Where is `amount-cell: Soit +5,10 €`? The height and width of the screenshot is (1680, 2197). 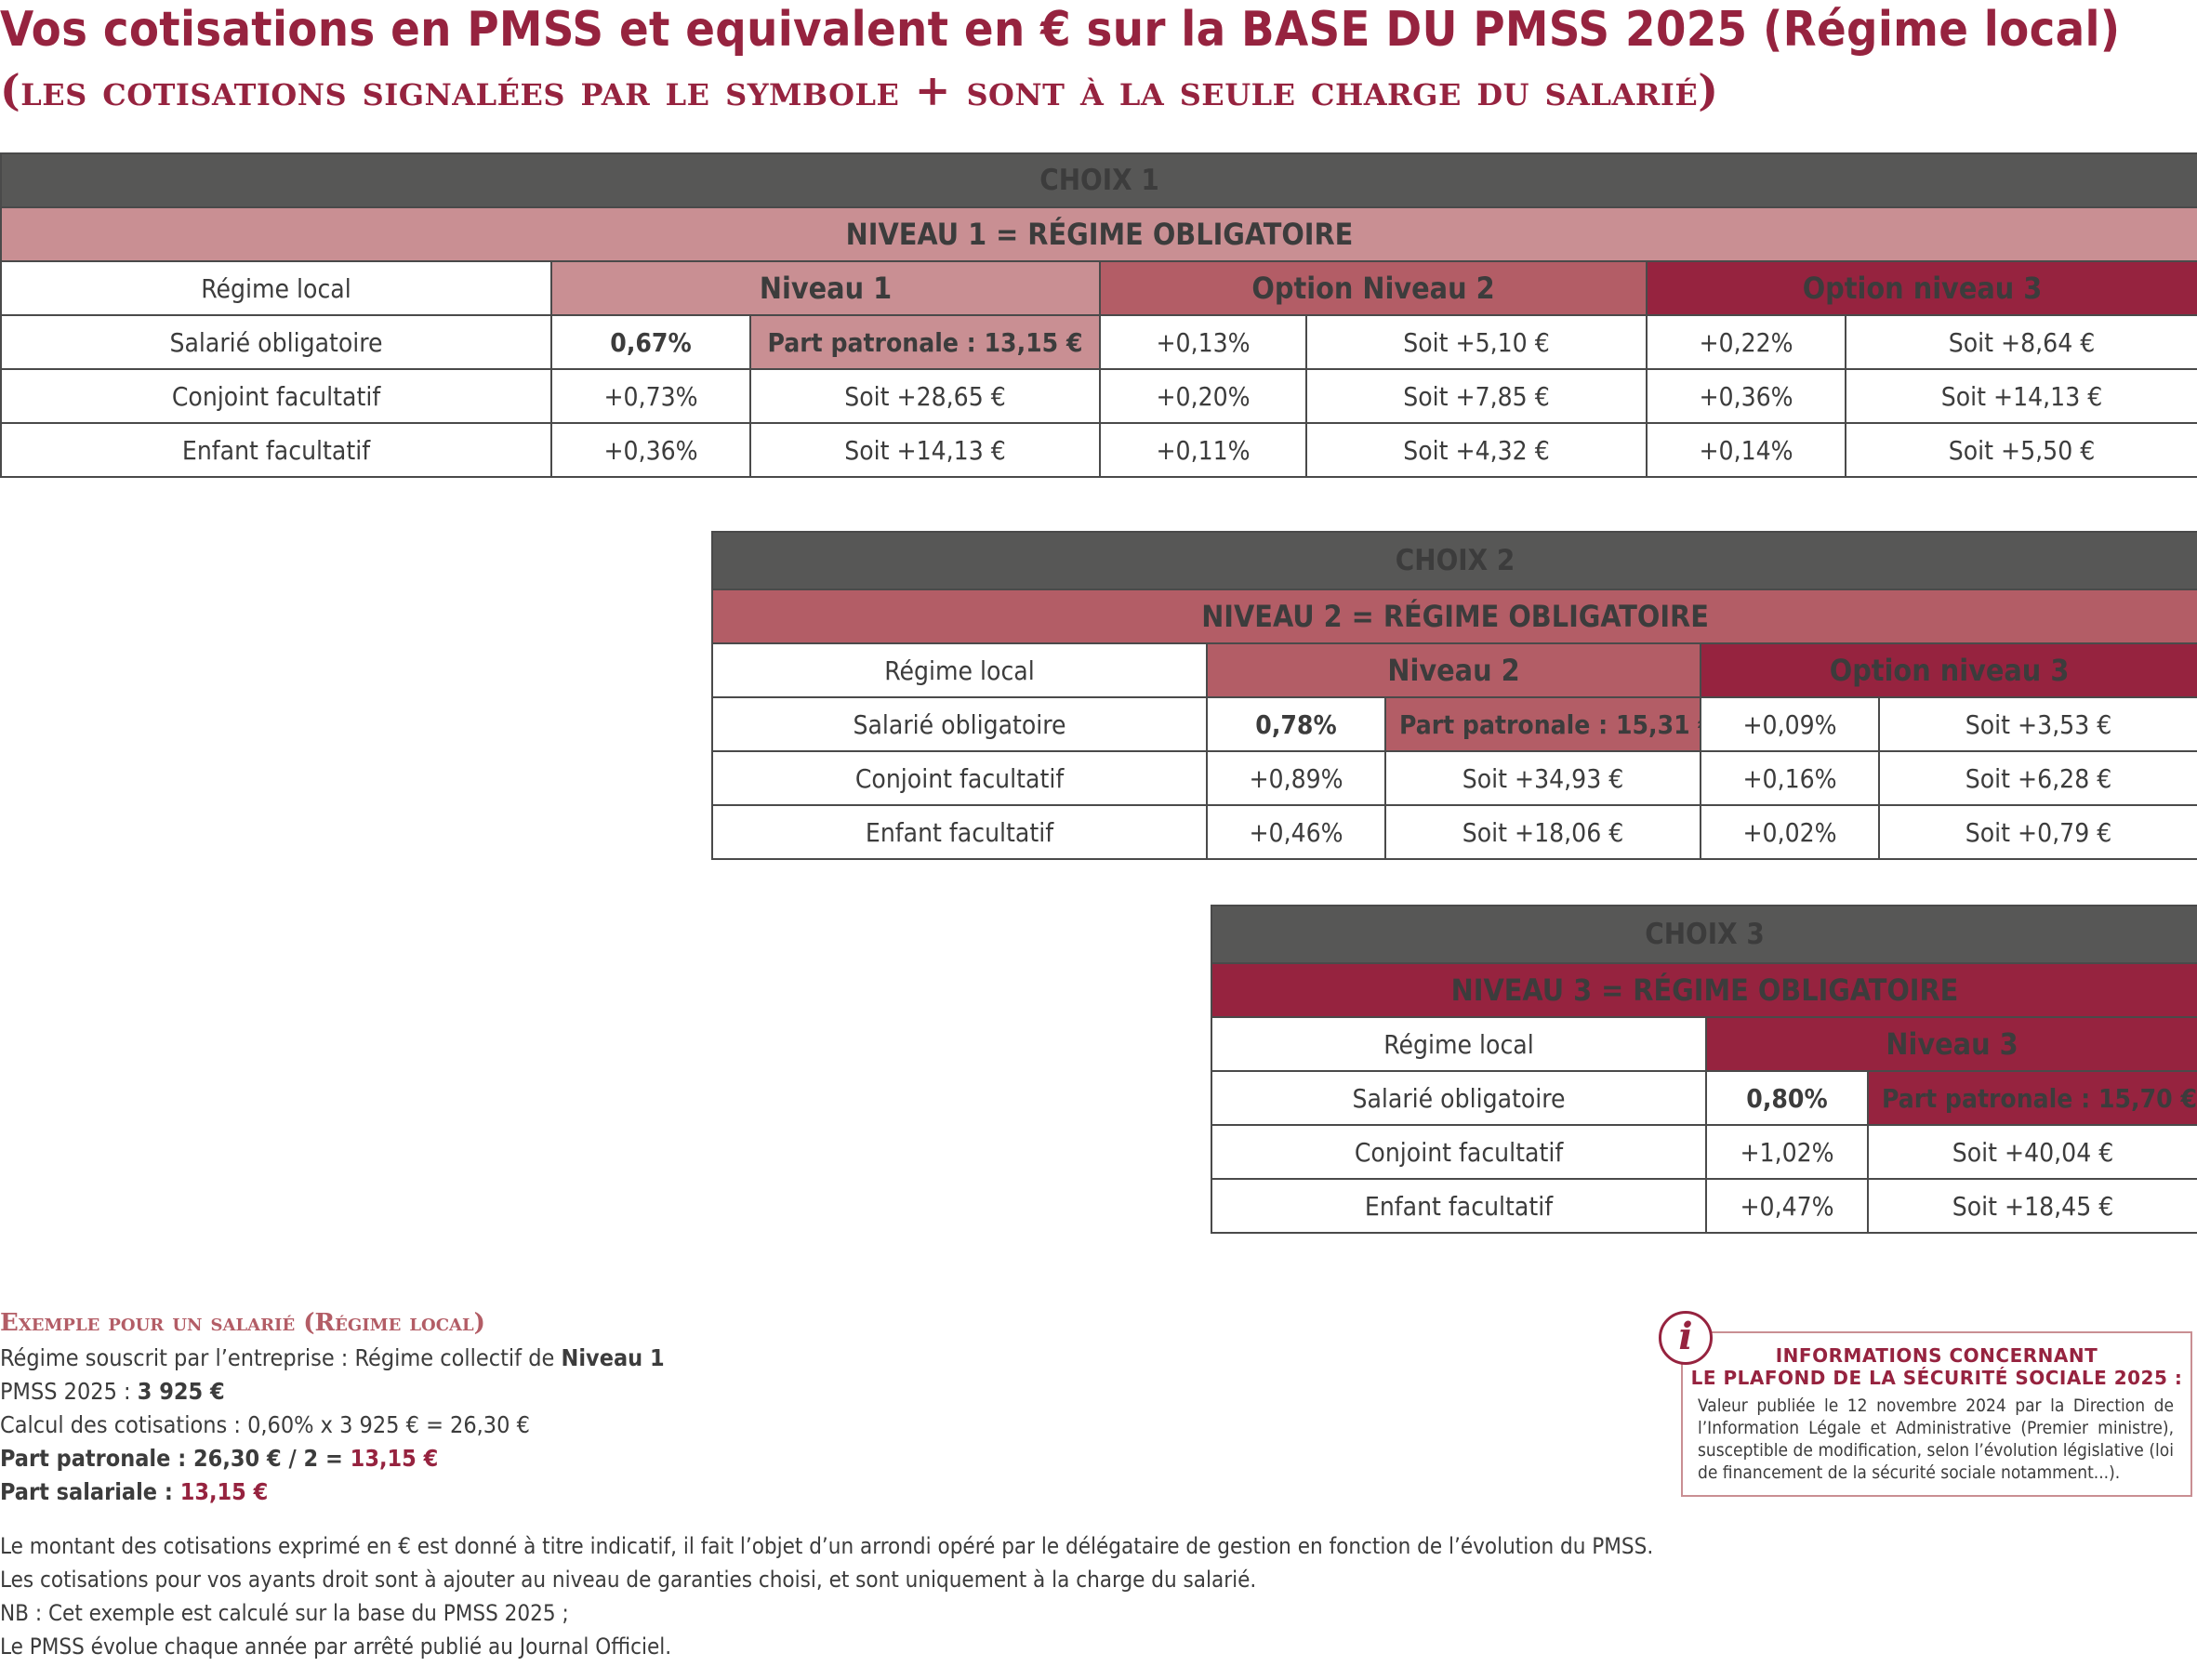
amount-cell: Soit +5,10 € is located at coordinates (1476, 342).